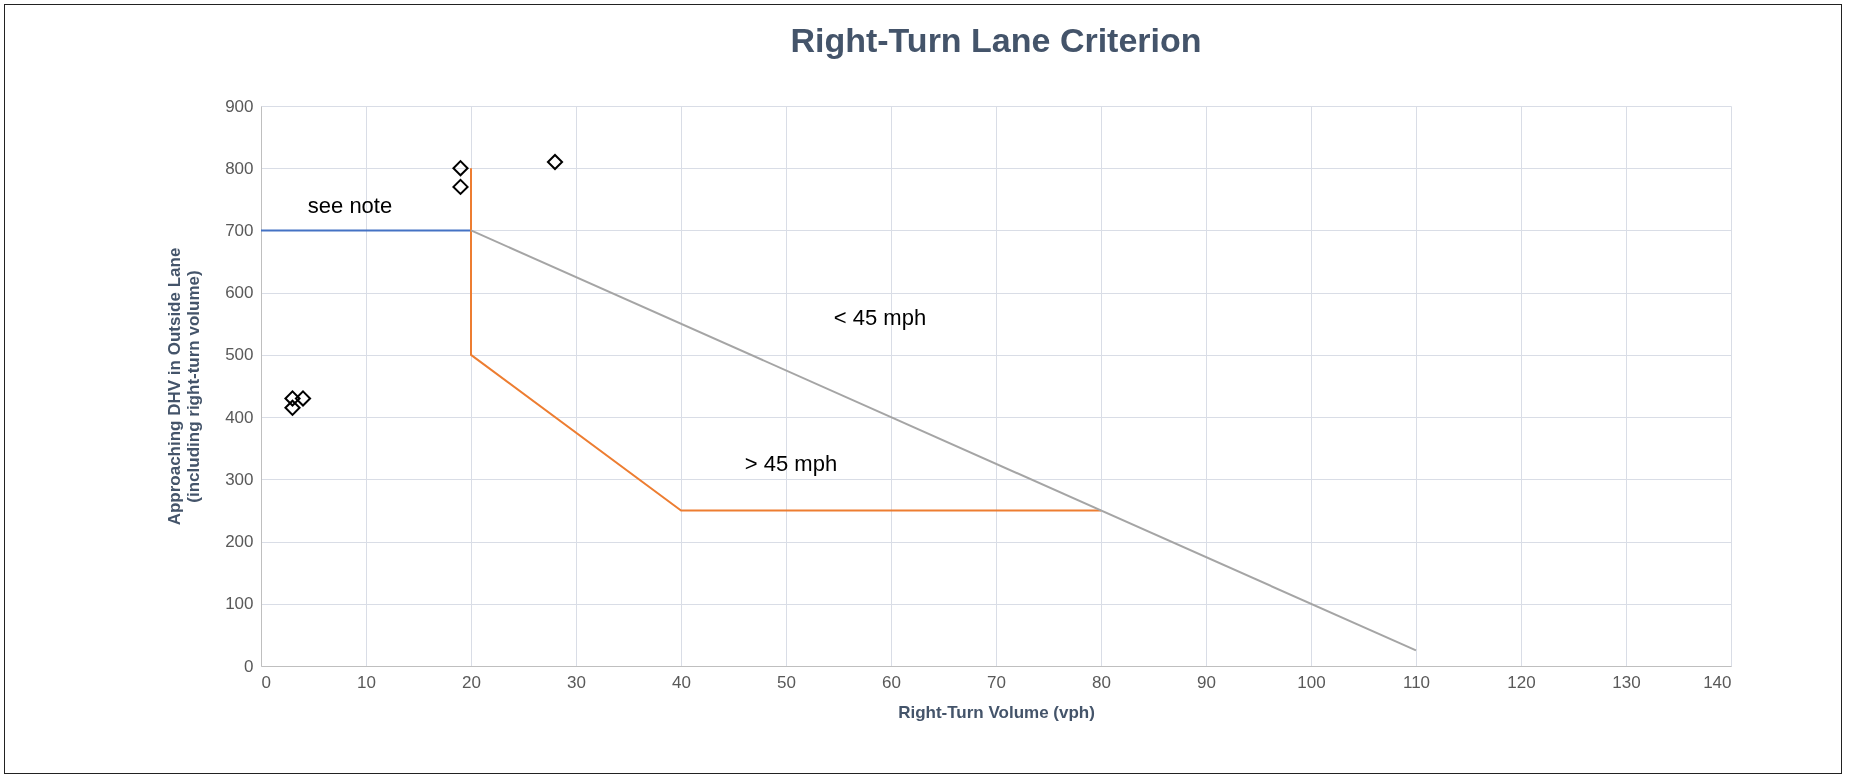  What do you see at coordinates (1311, 682) in the screenshot?
I see `x-tick-label: 100` at bounding box center [1311, 682].